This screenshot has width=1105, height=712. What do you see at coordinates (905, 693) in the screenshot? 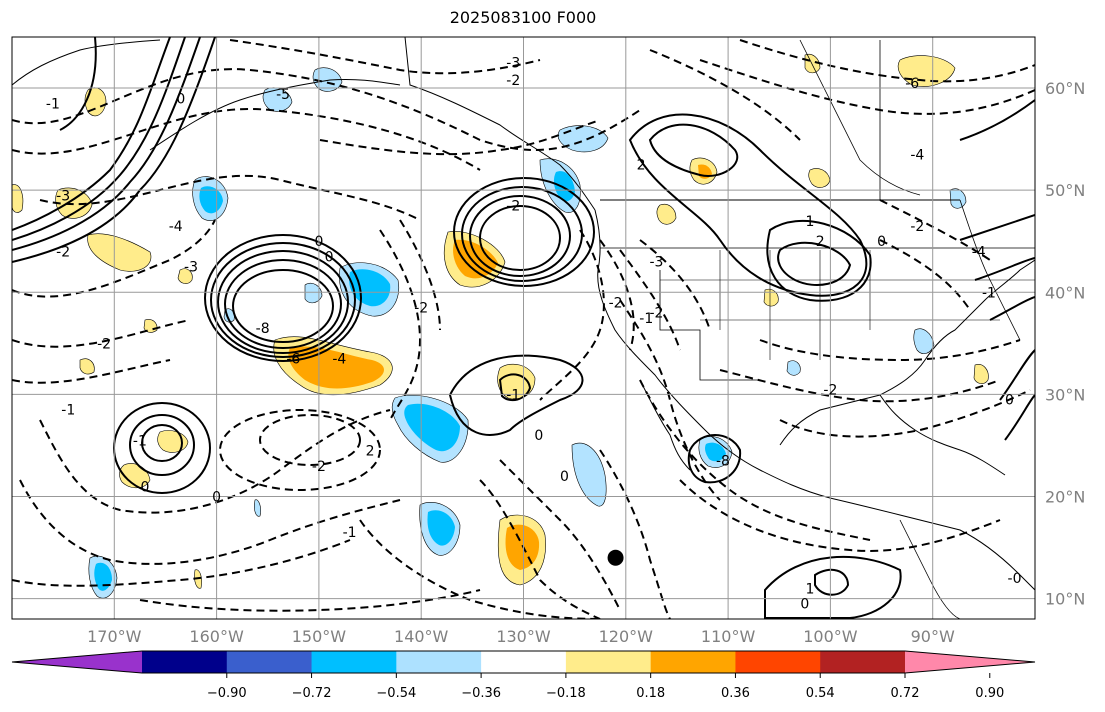
I see `colorbar-tick-label: 0.72` at bounding box center [905, 693].